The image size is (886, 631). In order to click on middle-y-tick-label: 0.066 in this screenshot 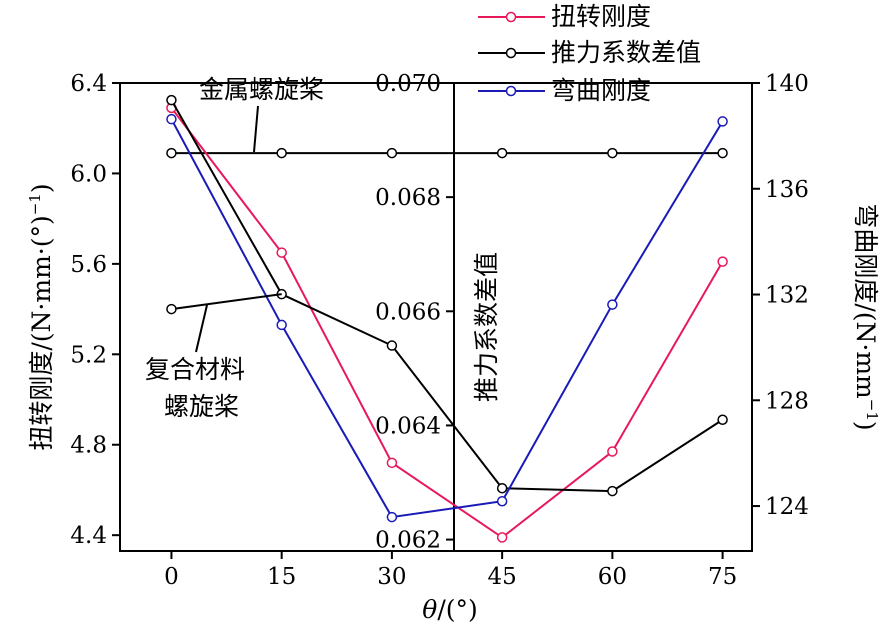, I will do `click(408, 312)`.